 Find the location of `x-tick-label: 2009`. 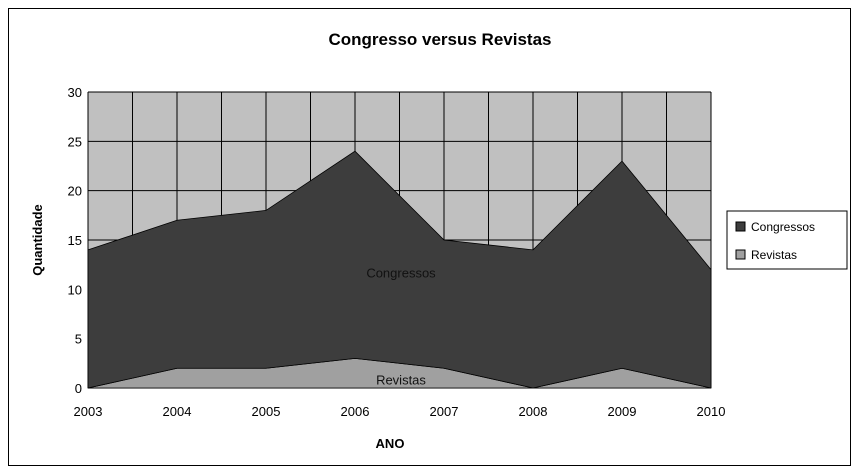

x-tick-label: 2009 is located at coordinates (622, 411).